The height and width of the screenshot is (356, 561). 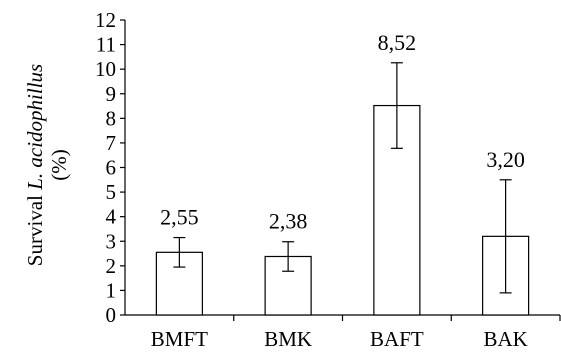 I want to click on y-axis-label-line1: Survival L. acidophillus, so click(x=35, y=165).